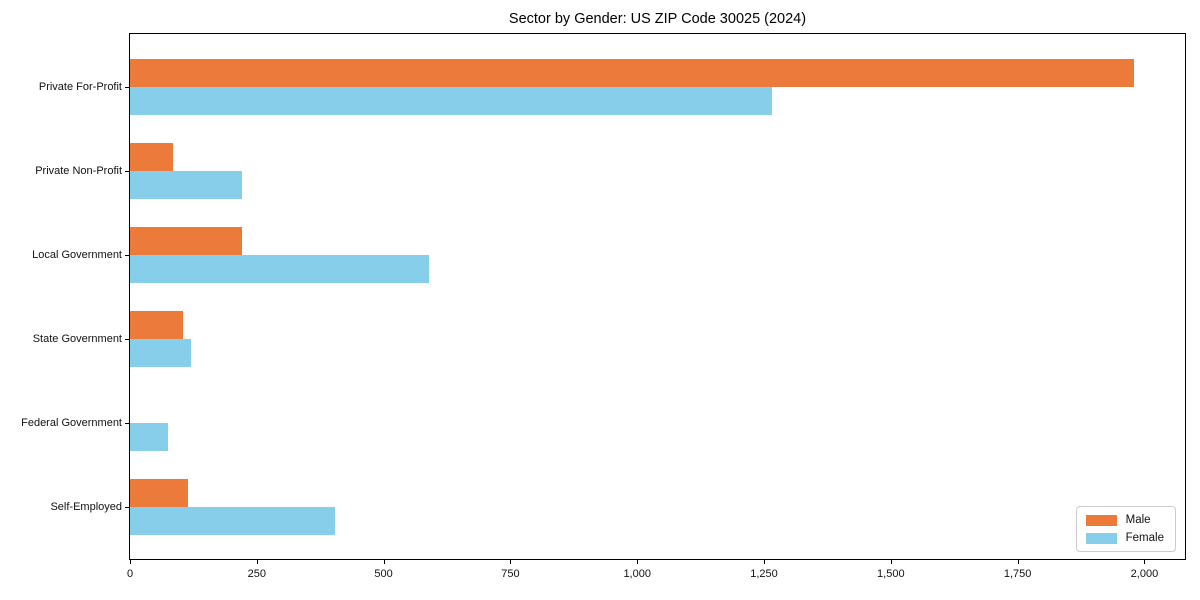 The height and width of the screenshot is (600, 1200). Describe the element at coordinates (256, 574) in the screenshot. I see `x-tick-label: 250` at that location.